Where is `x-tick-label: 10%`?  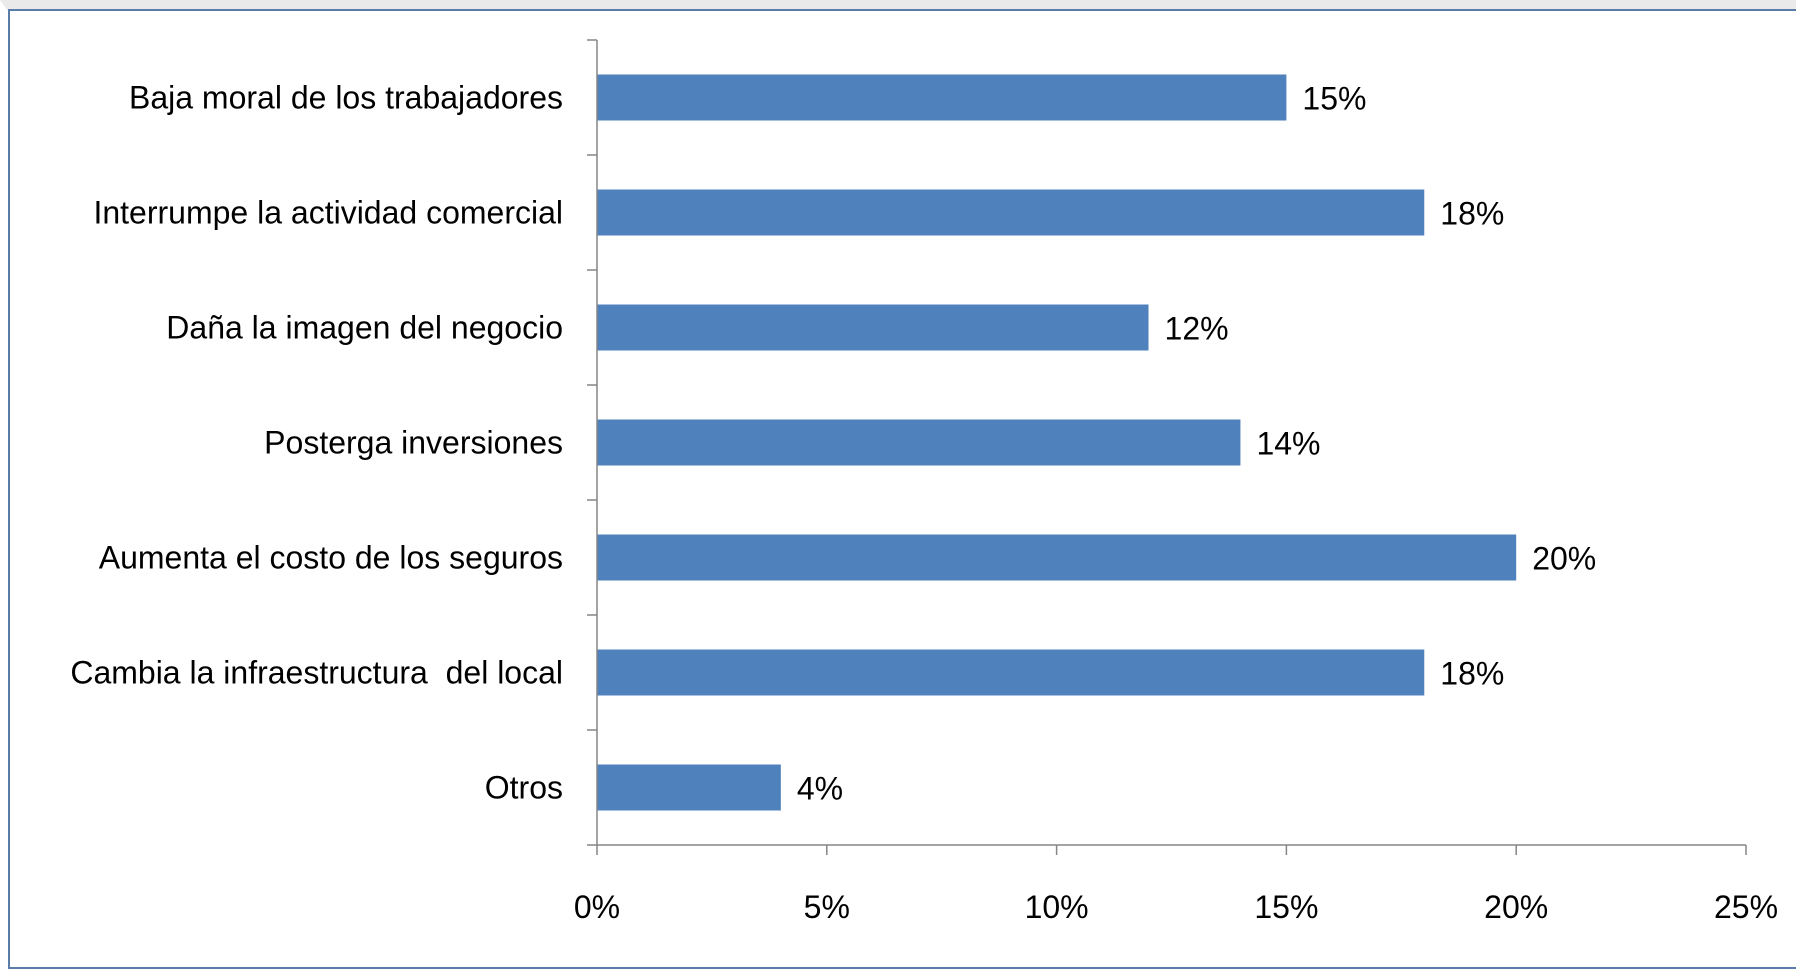 x-tick-label: 10% is located at coordinates (1057, 907).